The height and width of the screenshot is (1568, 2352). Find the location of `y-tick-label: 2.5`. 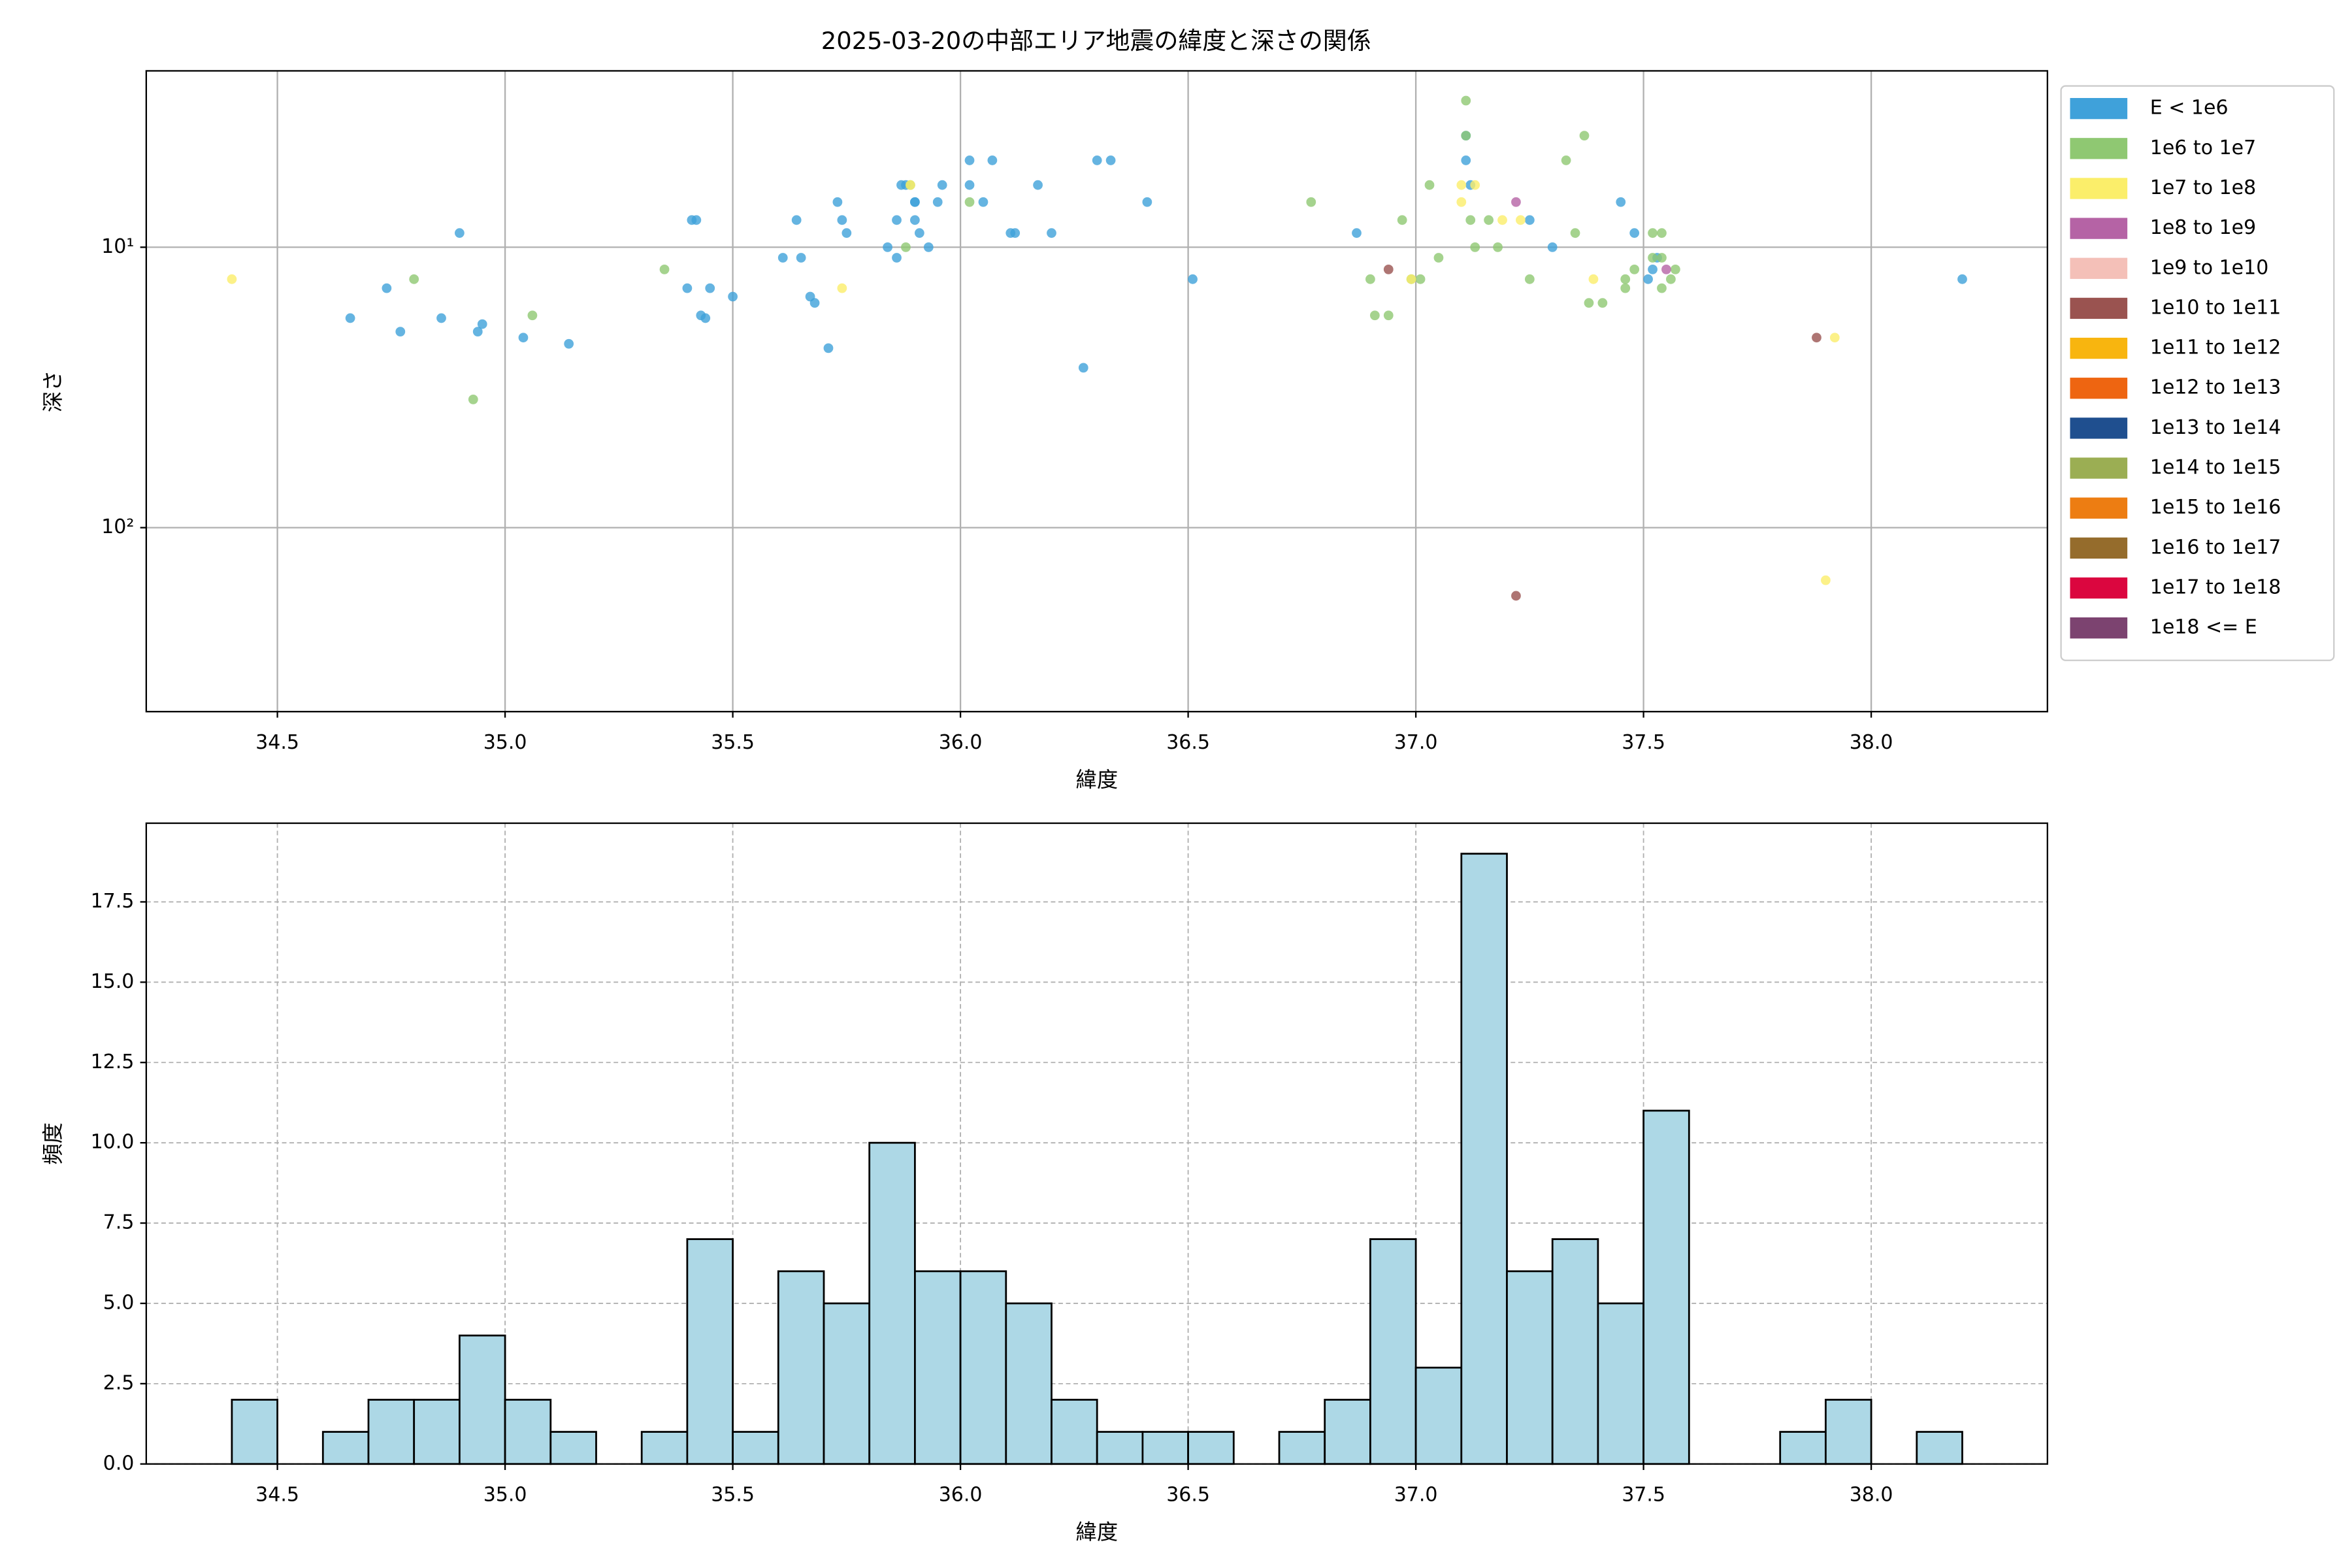

y-tick-label: 2.5 is located at coordinates (119, 1382).